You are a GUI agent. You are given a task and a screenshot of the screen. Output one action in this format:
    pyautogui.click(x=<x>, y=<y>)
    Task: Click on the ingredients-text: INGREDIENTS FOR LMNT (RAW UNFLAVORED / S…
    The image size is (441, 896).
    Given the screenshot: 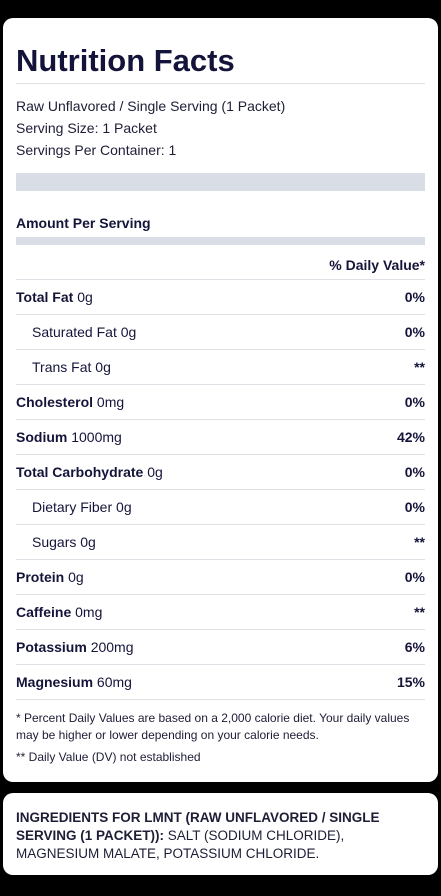 What is the action you would take?
    pyautogui.click(x=220, y=836)
    